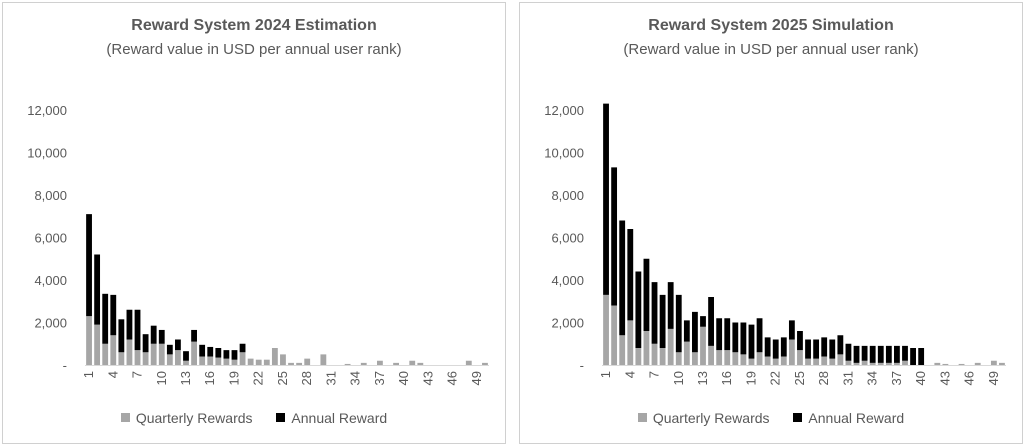 The height and width of the screenshot is (448, 1027). I want to click on y-tick-label: 8,000, so click(567, 195).